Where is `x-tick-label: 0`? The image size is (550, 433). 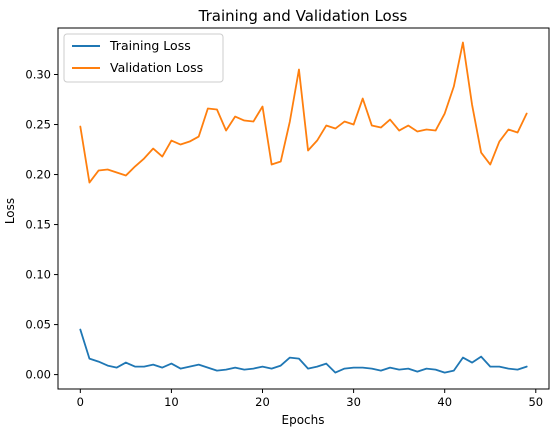 x-tick-label: 0 is located at coordinates (80, 402).